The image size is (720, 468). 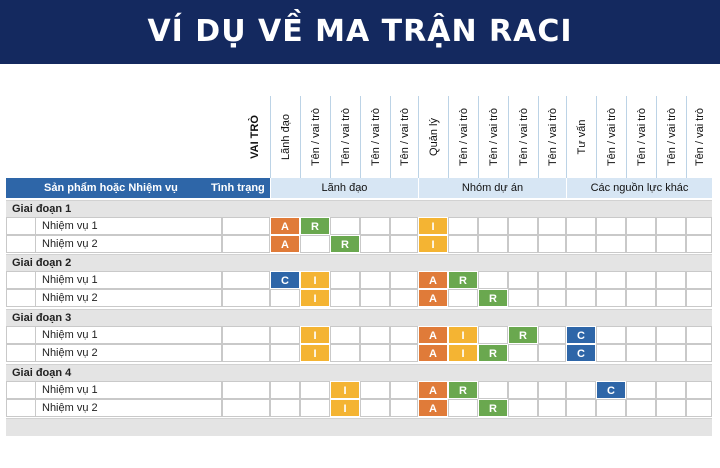 What do you see at coordinates (238, 188) in the screenshot?
I see `status-column-header: Tình trạng` at bounding box center [238, 188].